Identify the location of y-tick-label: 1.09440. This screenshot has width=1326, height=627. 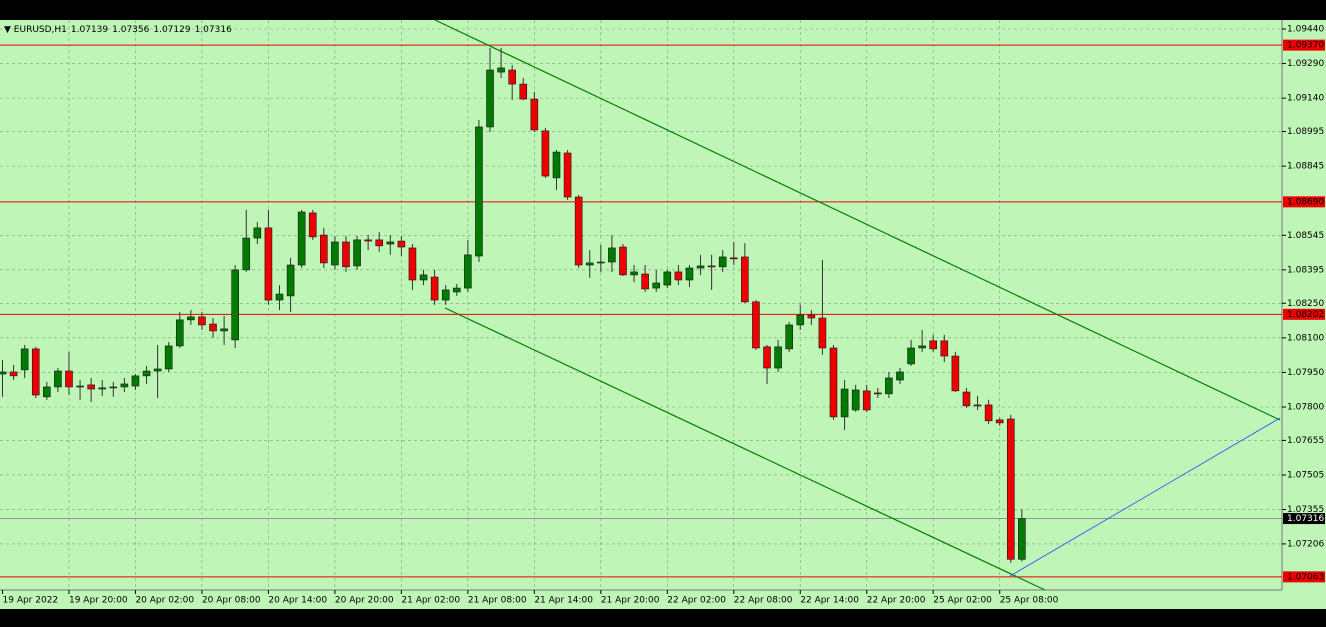
(1305, 29).